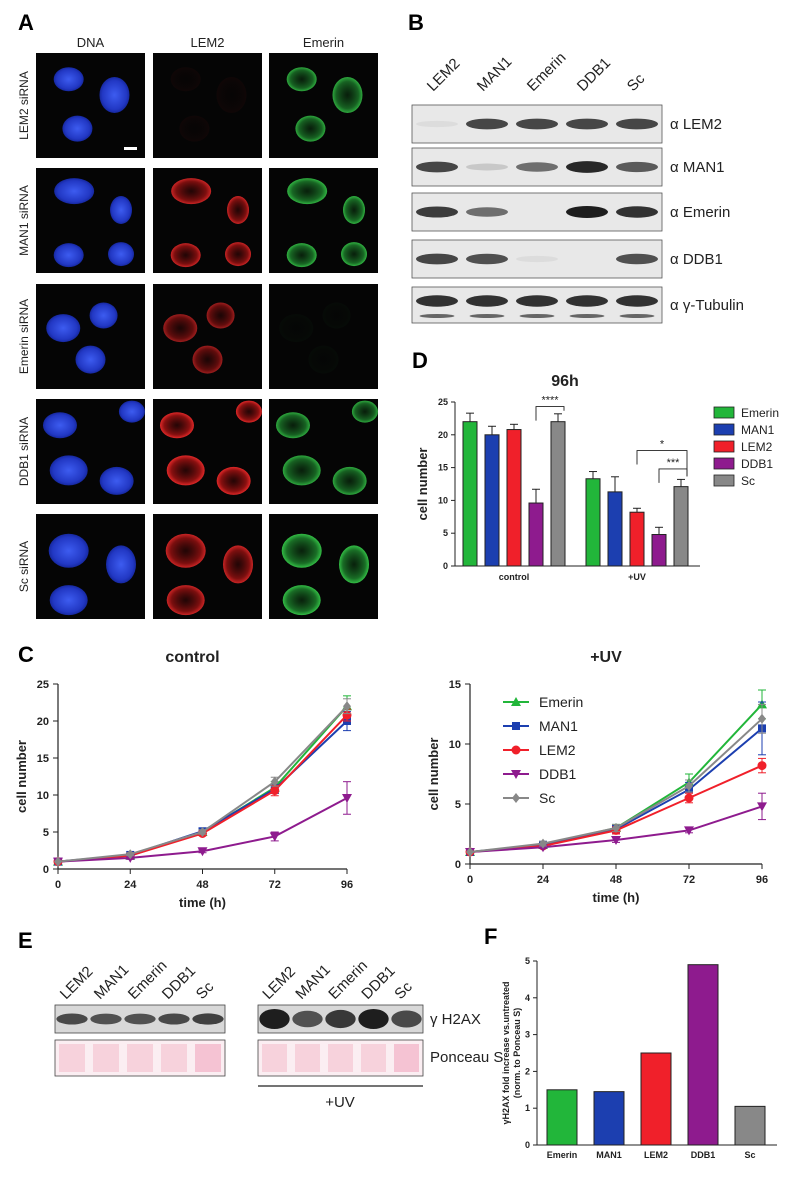 The height and width of the screenshot is (1184, 792). I want to click on legend-label-man1: MAN1, so click(558, 726).